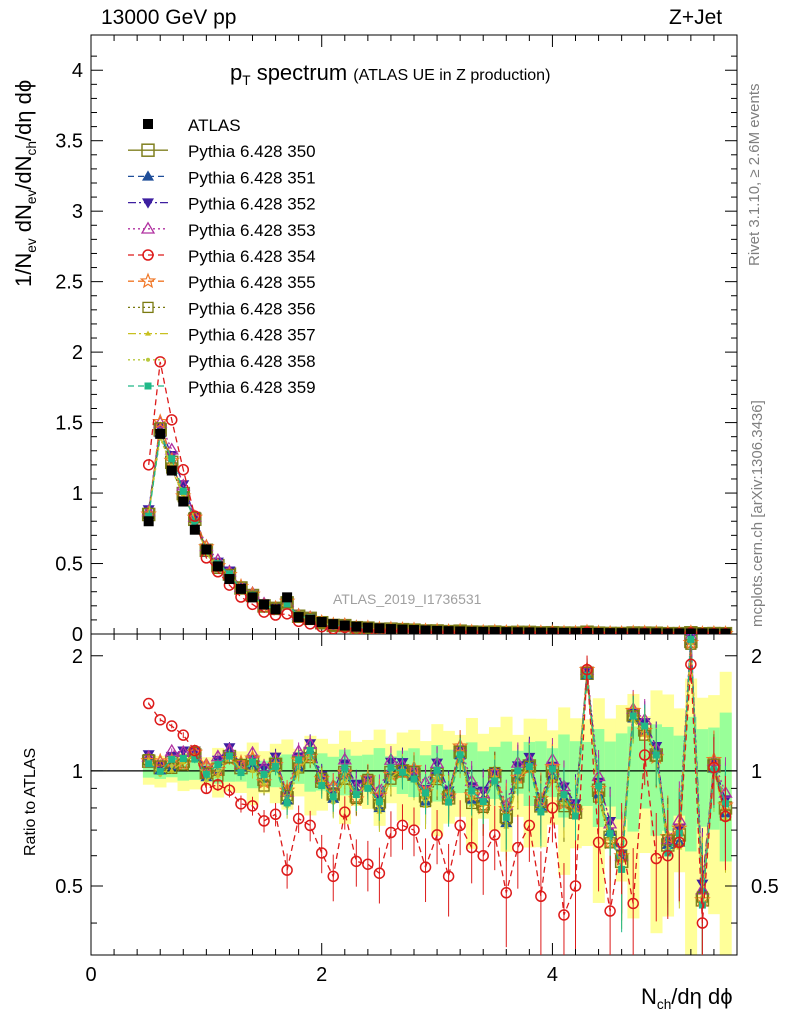  Describe the element at coordinates (252, 387) in the screenshot. I see `legend-label: Pythia 6.428 359` at that location.